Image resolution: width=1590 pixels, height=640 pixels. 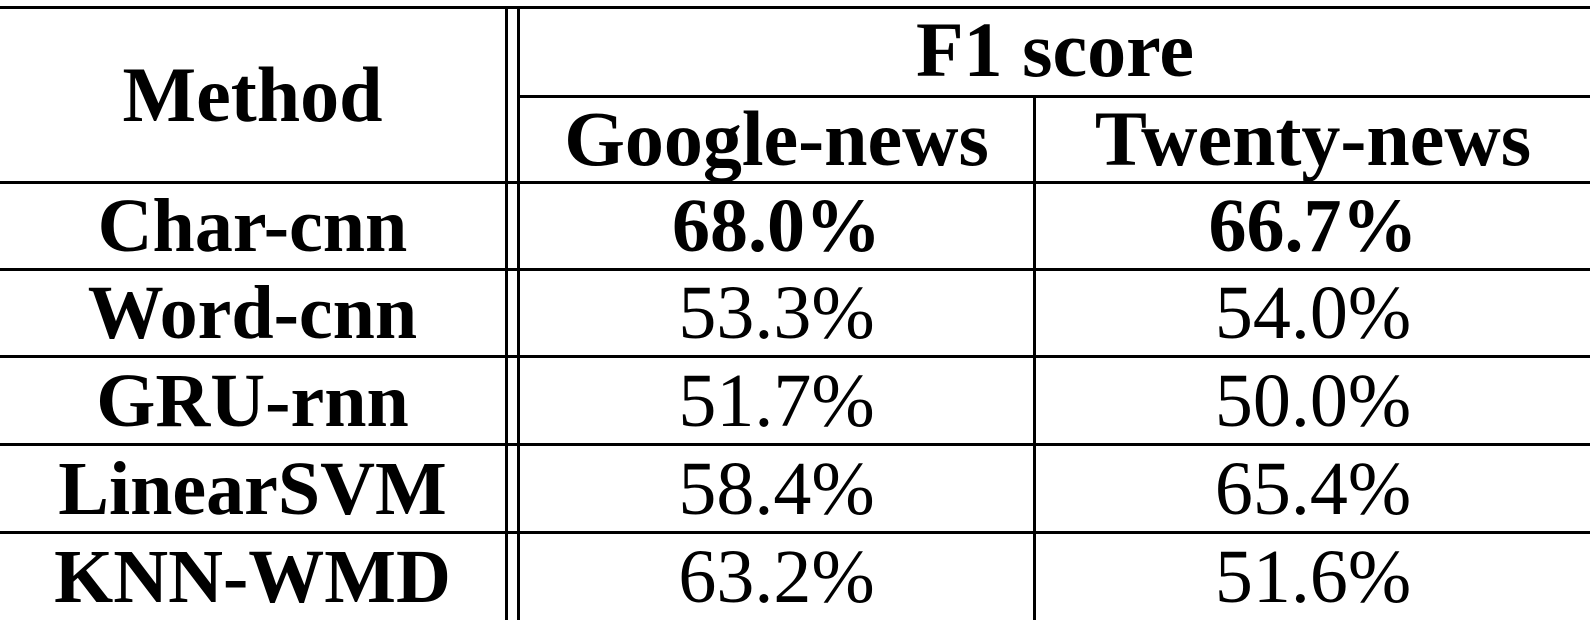 What do you see at coordinates (776, 488) in the screenshot?
I see `google-news-value: 58.4%` at bounding box center [776, 488].